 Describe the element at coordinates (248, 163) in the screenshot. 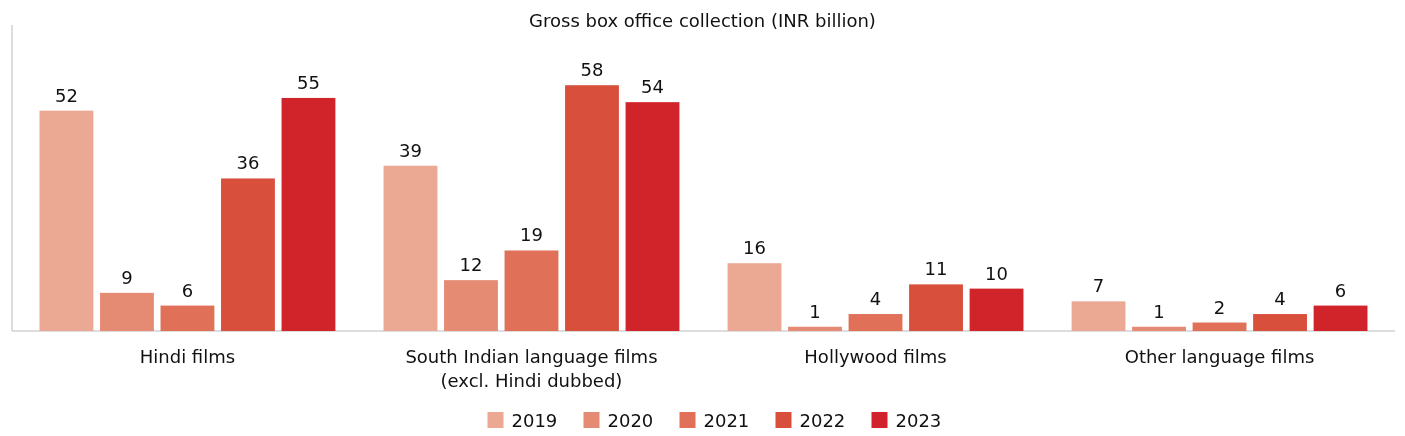

I see `data-label: 36` at that location.